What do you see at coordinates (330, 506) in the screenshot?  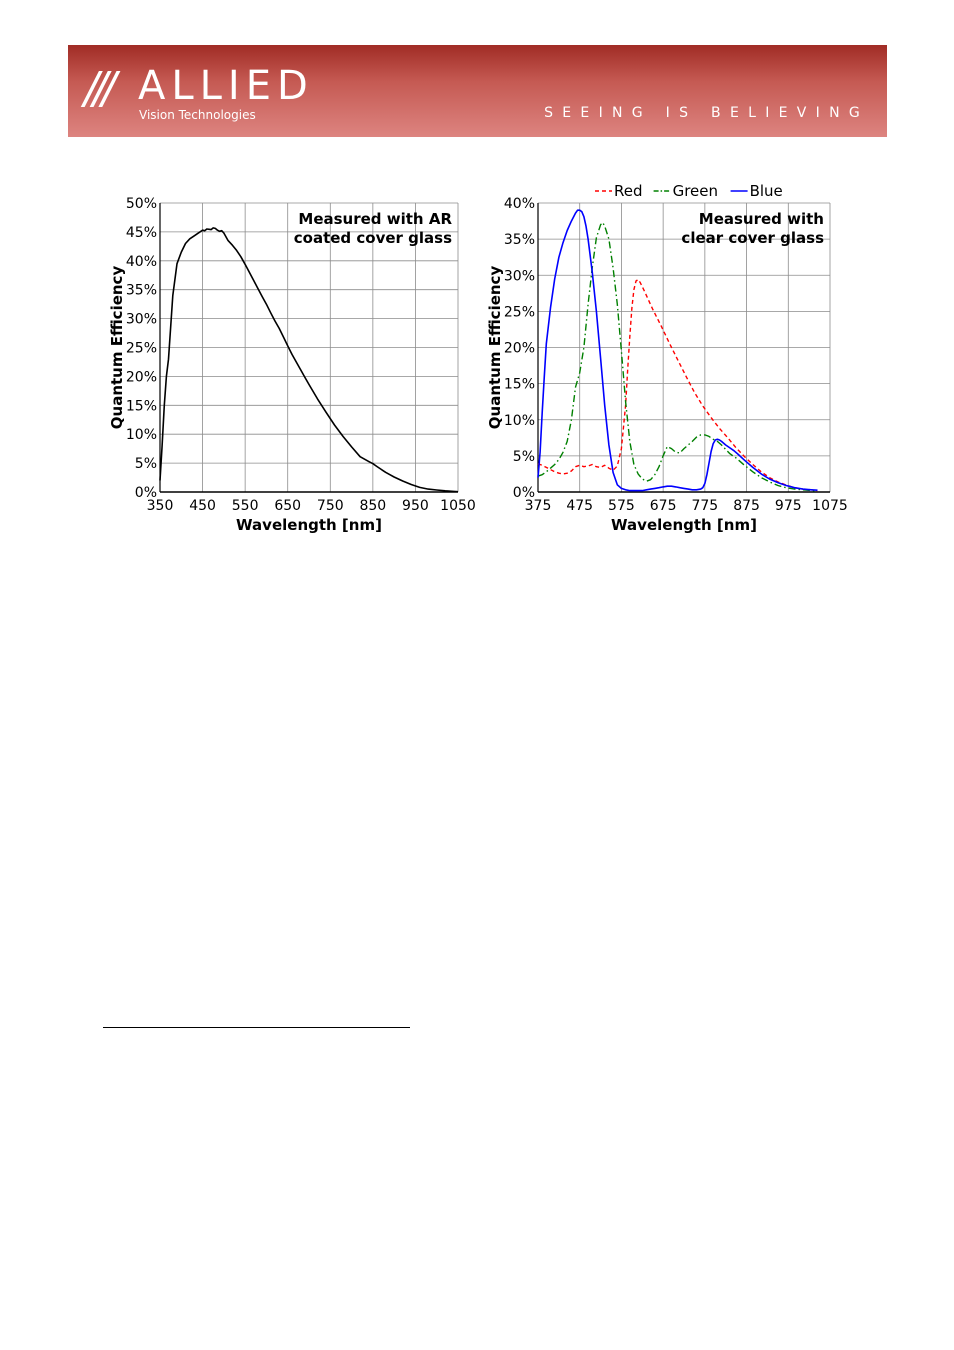 I see `x-tick-label: 750` at bounding box center [330, 506].